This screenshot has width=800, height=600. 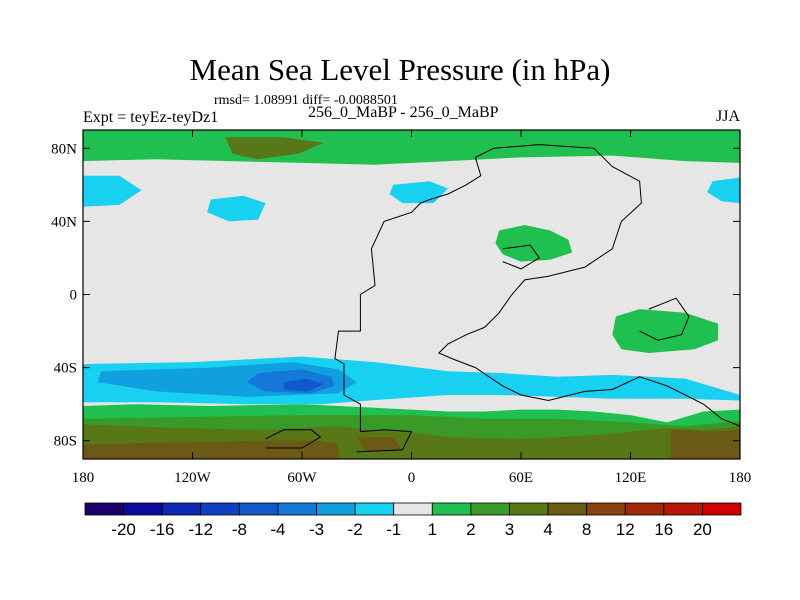 What do you see at coordinates (316, 529) in the screenshot?
I see `colorbar-label-5: -3` at bounding box center [316, 529].